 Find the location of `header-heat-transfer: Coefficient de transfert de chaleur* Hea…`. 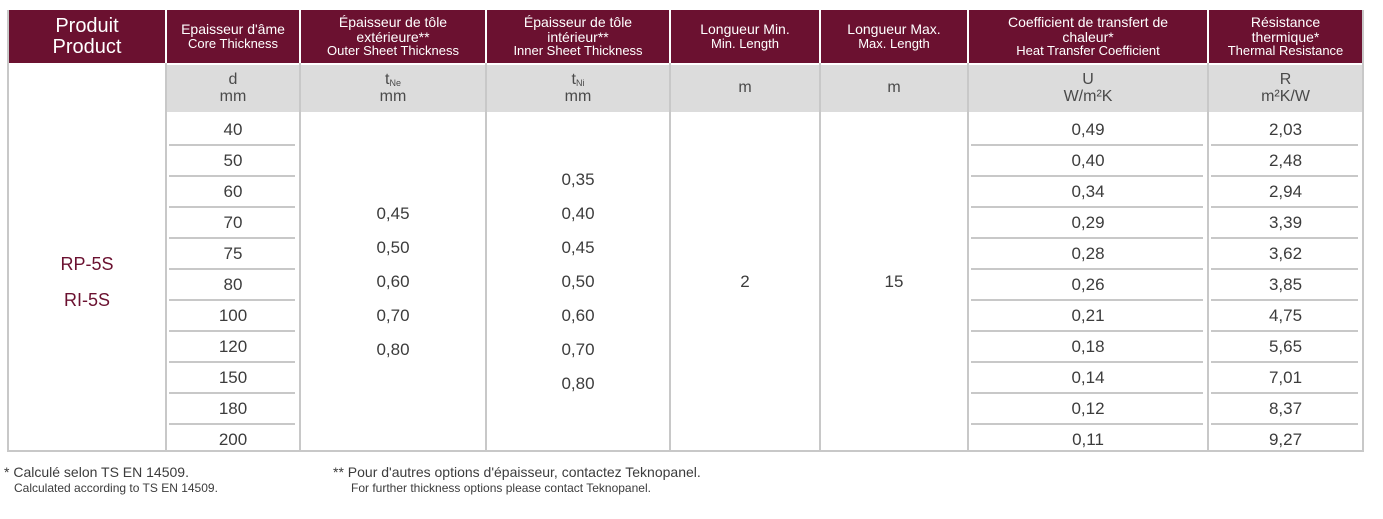

header-heat-transfer: Coefficient de transfert de chaleur* Hea… is located at coordinates (1087, 36).